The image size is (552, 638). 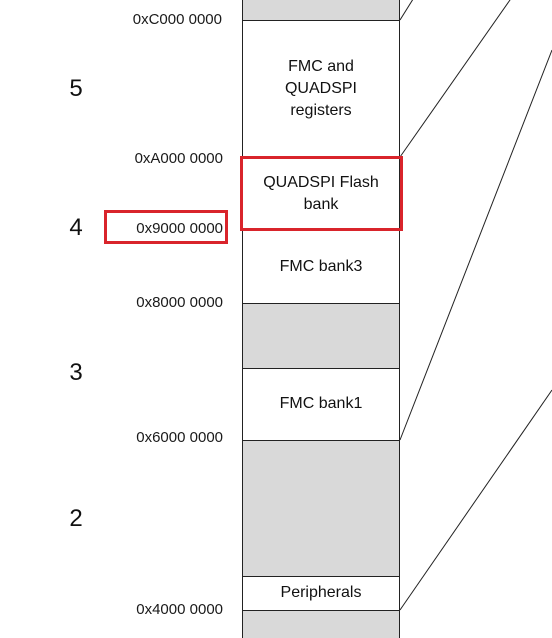 What do you see at coordinates (177, 19) in the screenshot?
I see `address-label-c000: 0xC000 0000` at bounding box center [177, 19].